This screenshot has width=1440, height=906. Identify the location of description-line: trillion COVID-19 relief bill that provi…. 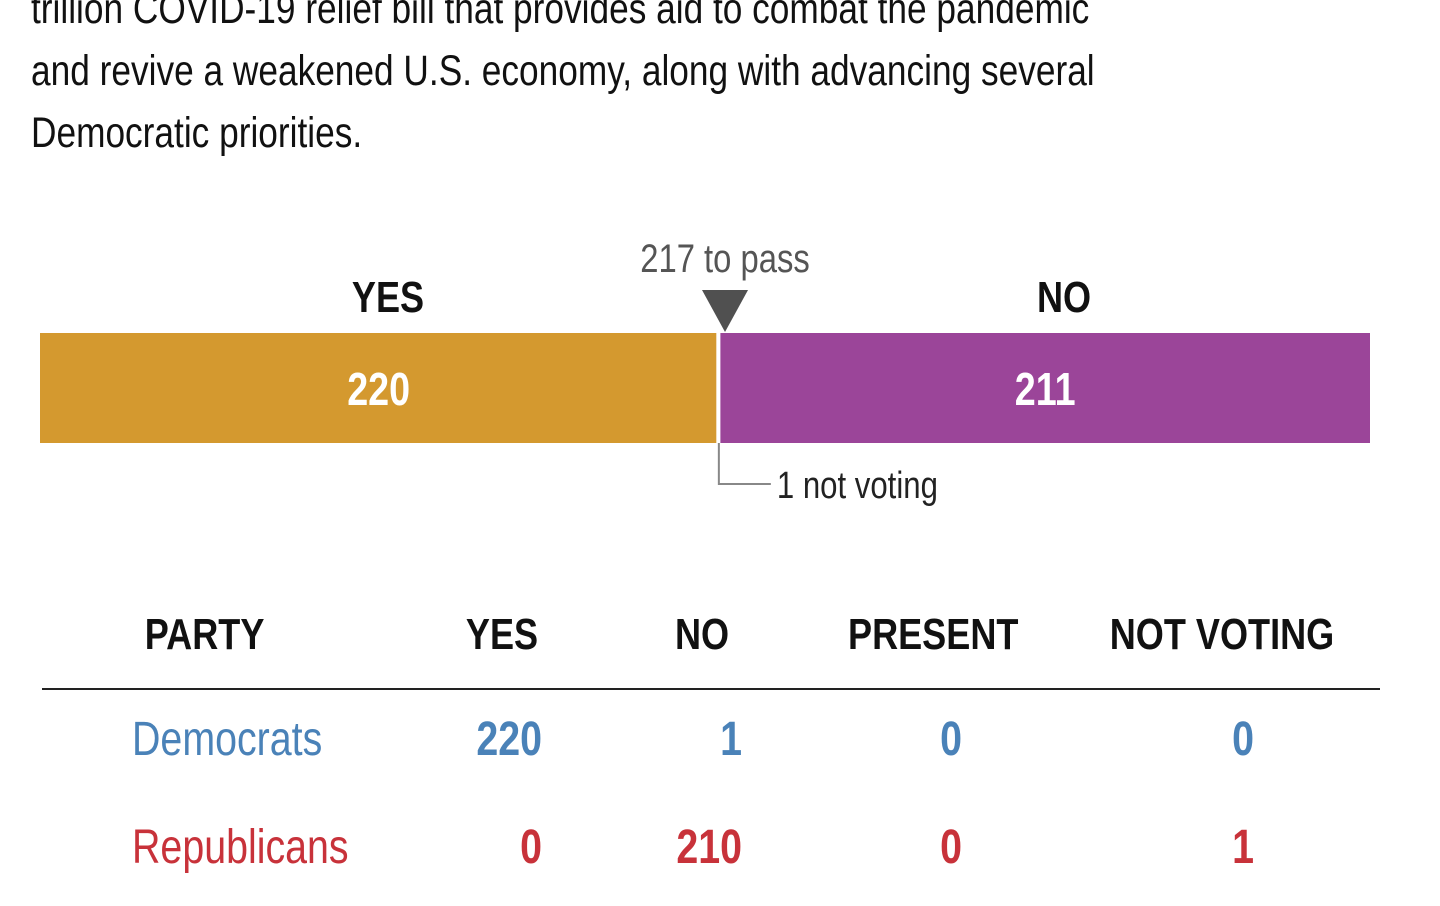
(560, 16).